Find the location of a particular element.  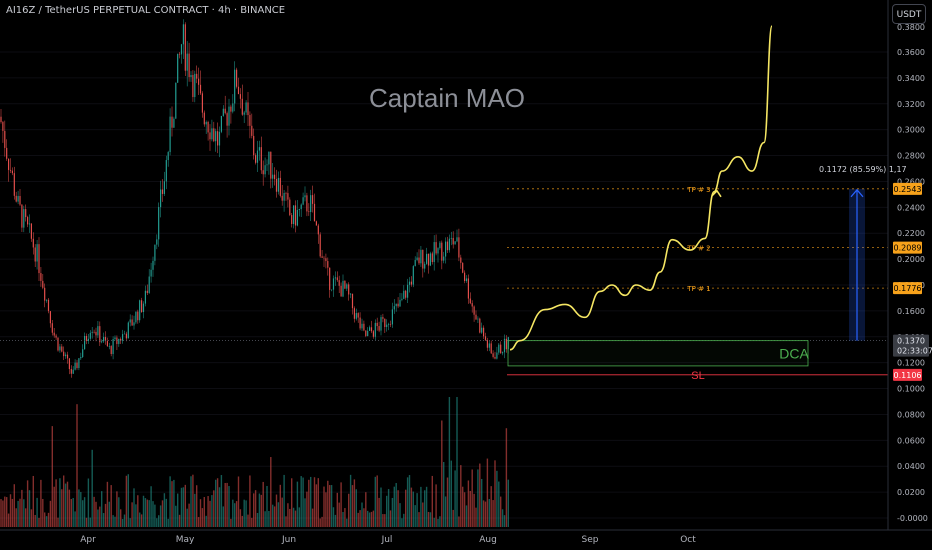

price-tick-label: 0.2000 is located at coordinates (911, 259).